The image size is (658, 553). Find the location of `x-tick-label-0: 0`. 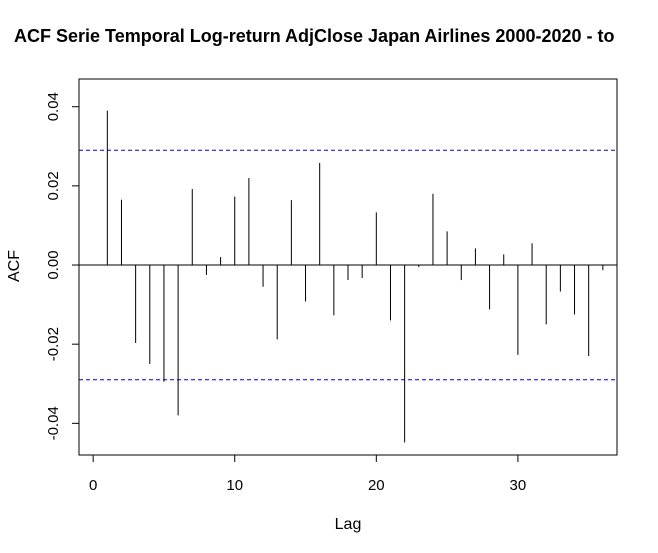

x-tick-label-0: 0 is located at coordinates (93, 485).